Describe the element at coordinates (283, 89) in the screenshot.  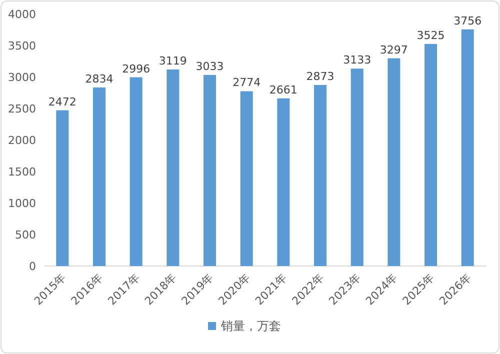
I see `data-label: 2661` at that location.